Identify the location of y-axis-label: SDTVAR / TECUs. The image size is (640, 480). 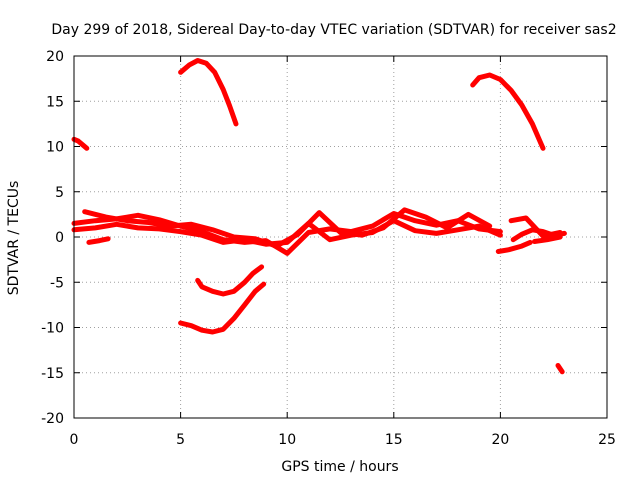
(14, 238).